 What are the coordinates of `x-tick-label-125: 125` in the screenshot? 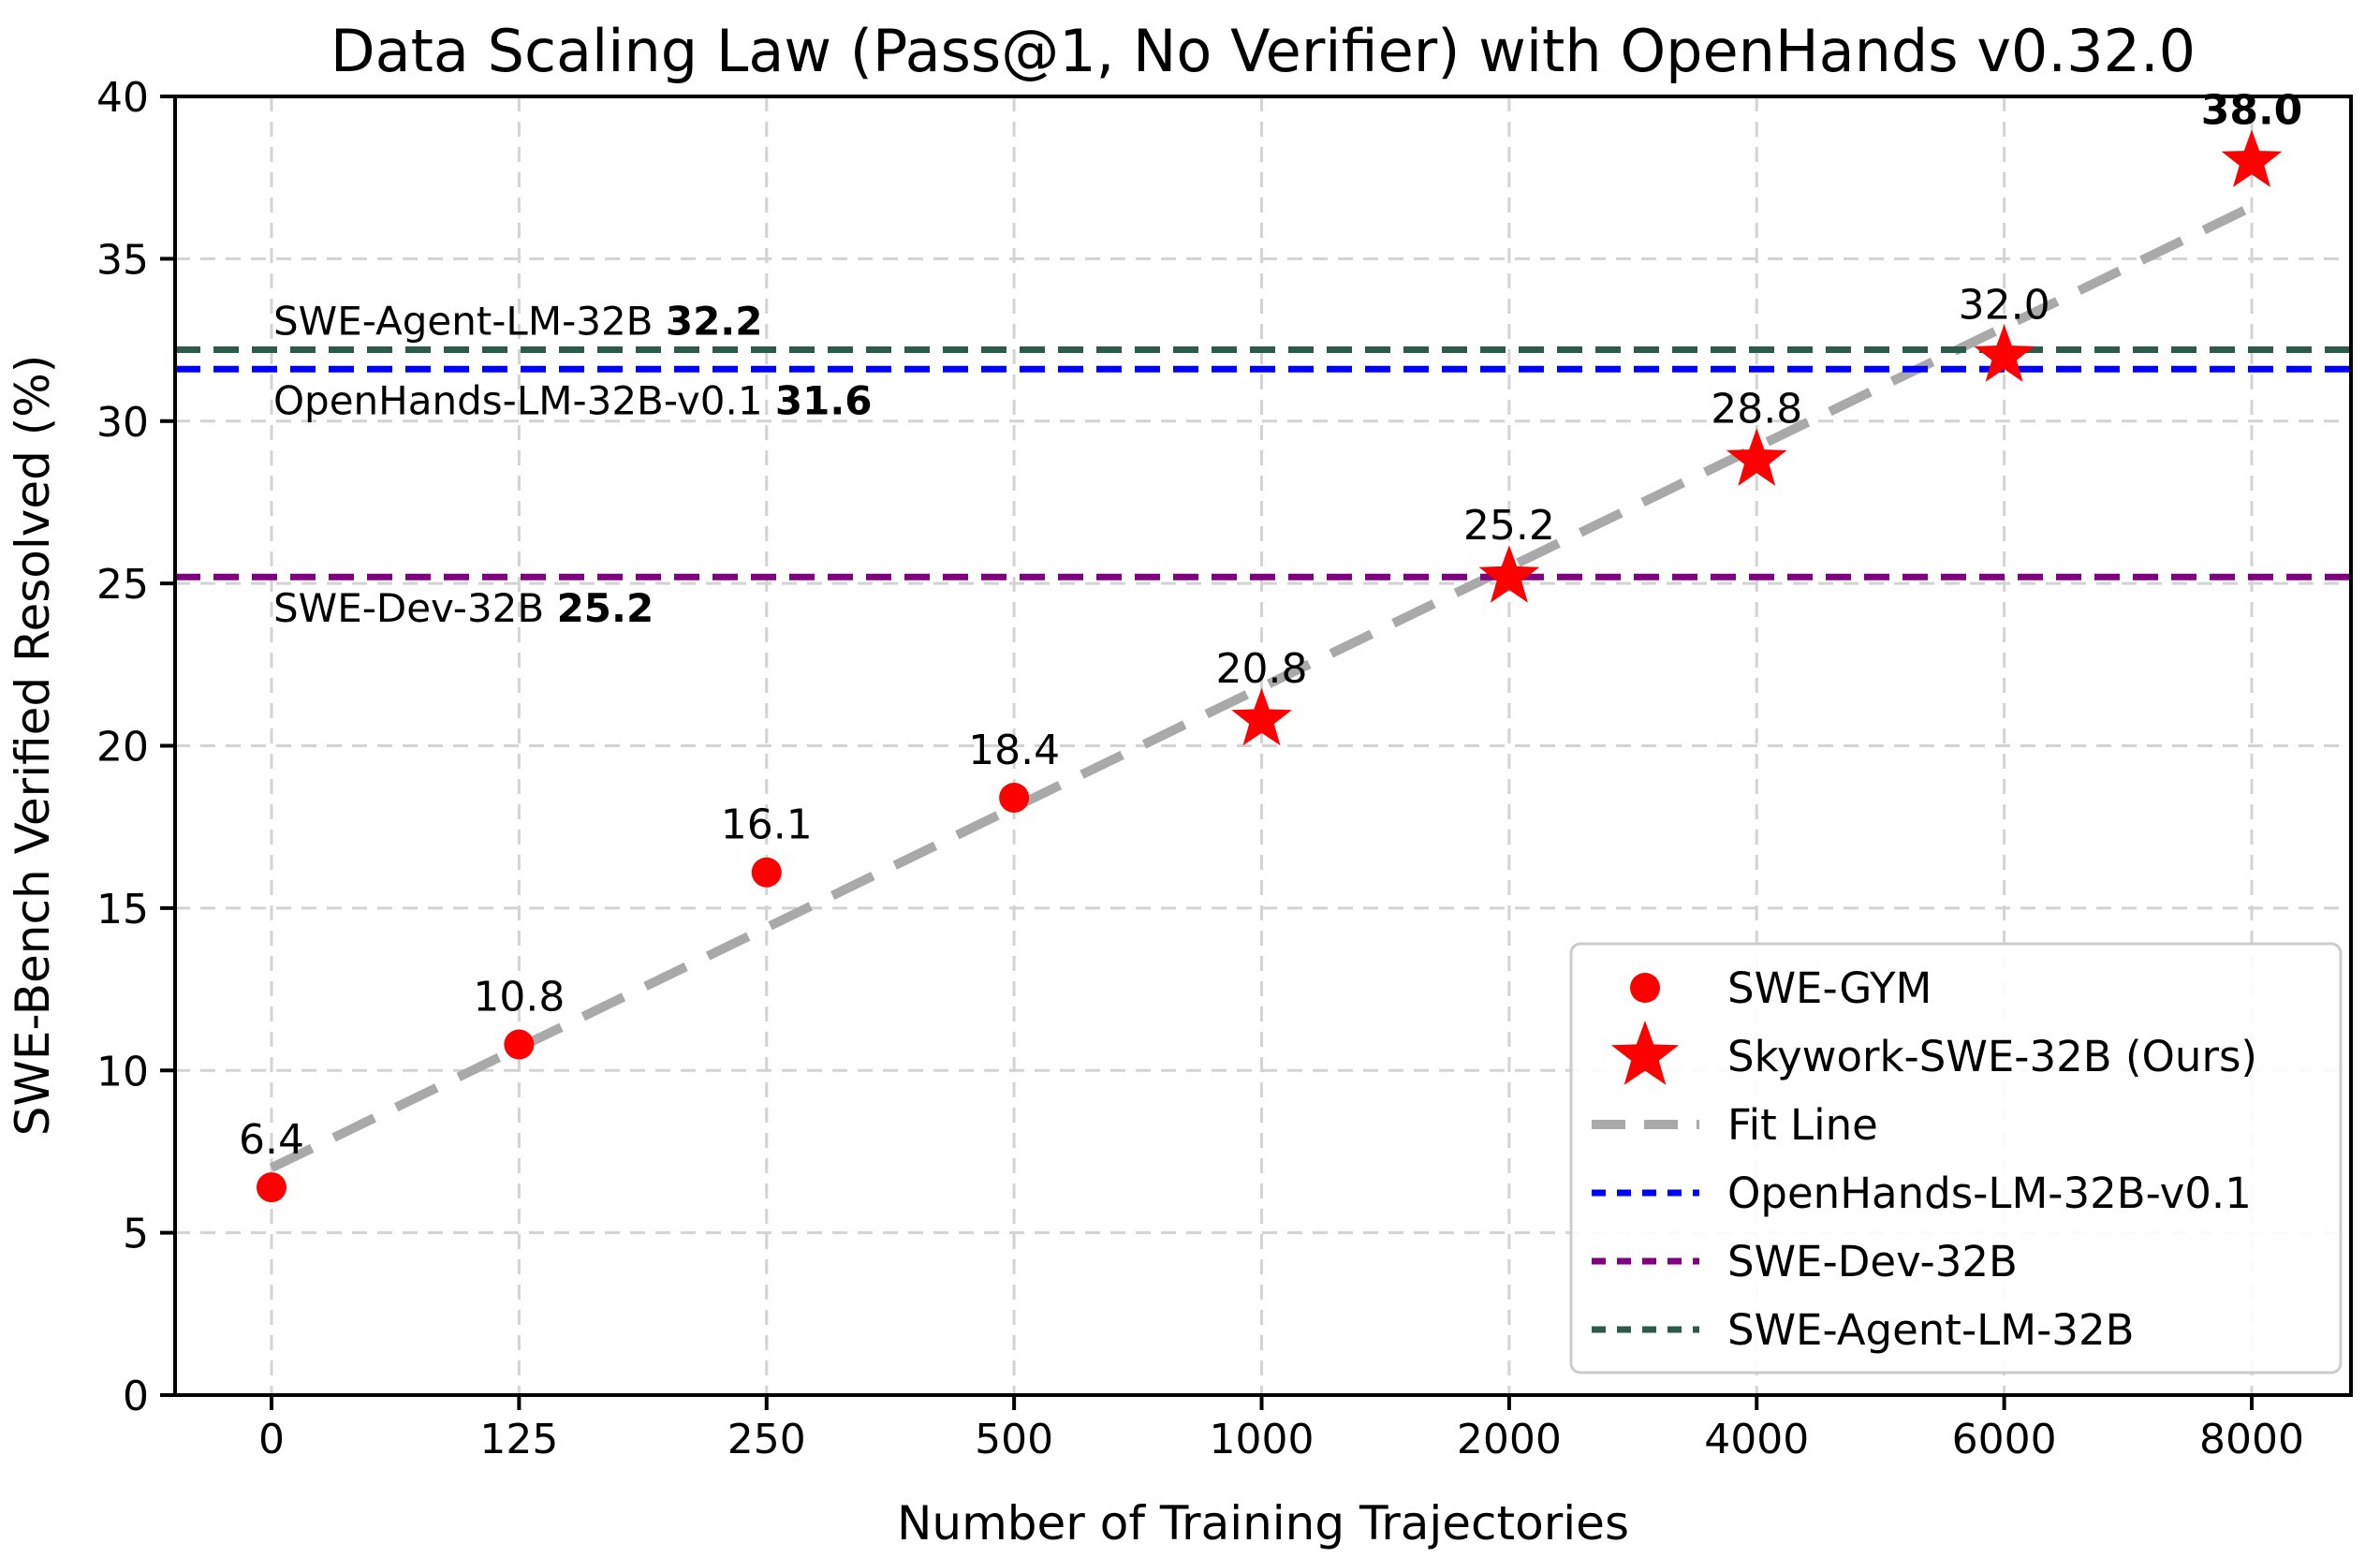 It's located at (518, 1439).